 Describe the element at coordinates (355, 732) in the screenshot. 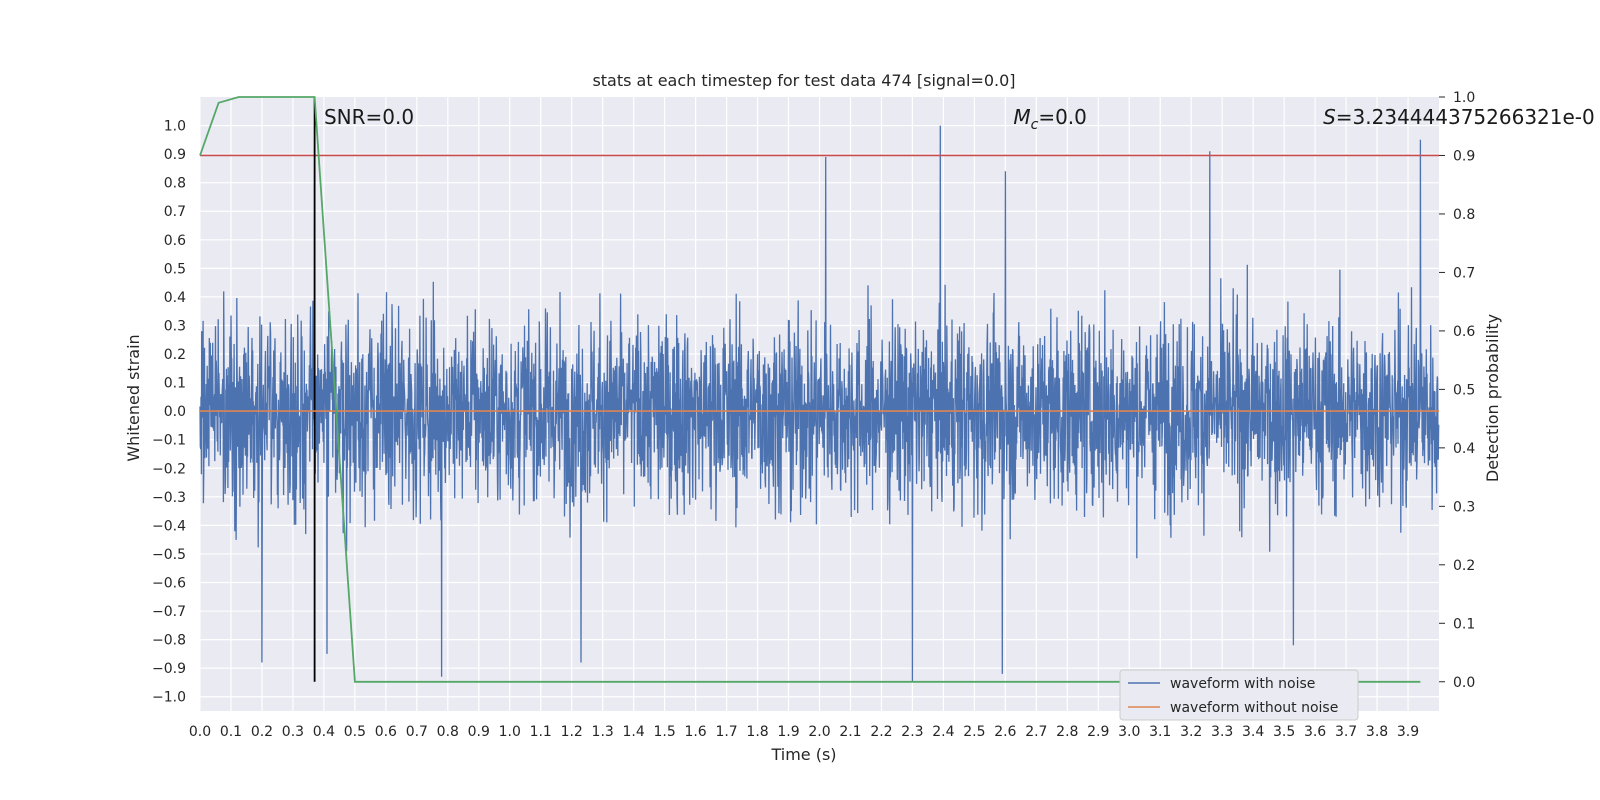

I see `x-tick-label: 0.5` at that location.